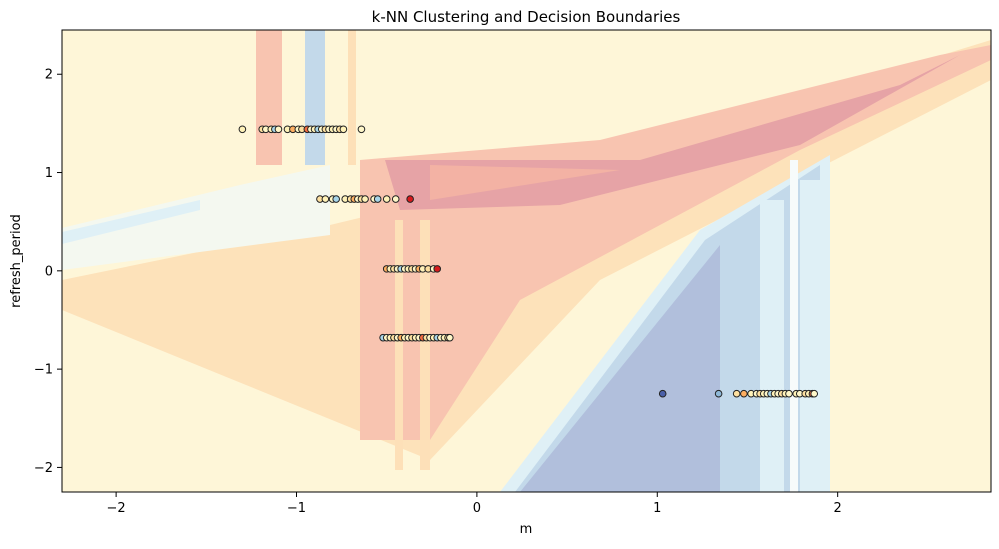  Describe the element at coordinates (838, 508) in the screenshot. I see `x-tick-label: 2` at that location.